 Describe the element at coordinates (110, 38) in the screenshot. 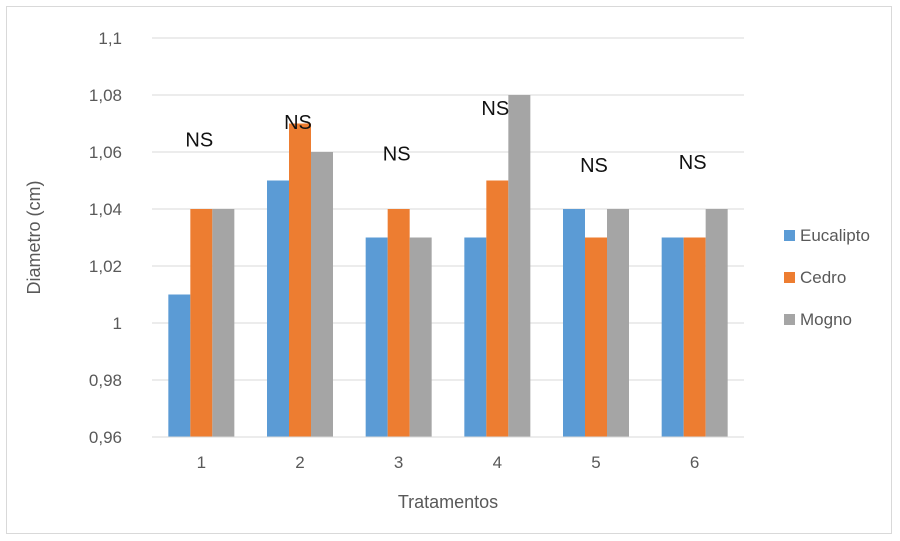

I see `y-tick-label: 1,1` at that location.